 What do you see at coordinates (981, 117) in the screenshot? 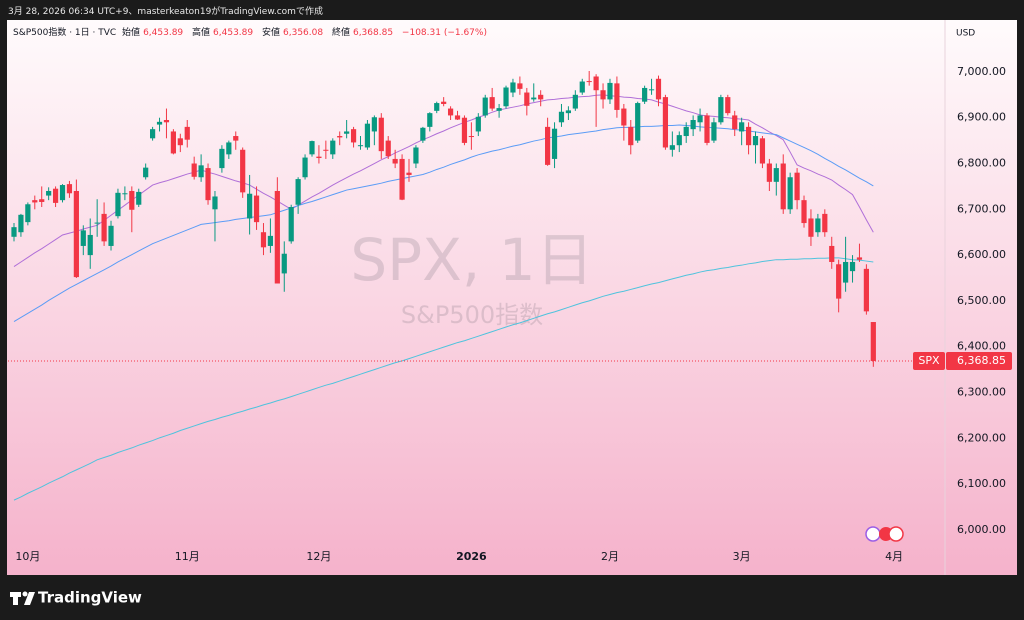
I see `y-tick-label: 6,900.00` at bounding box center [981, 117].